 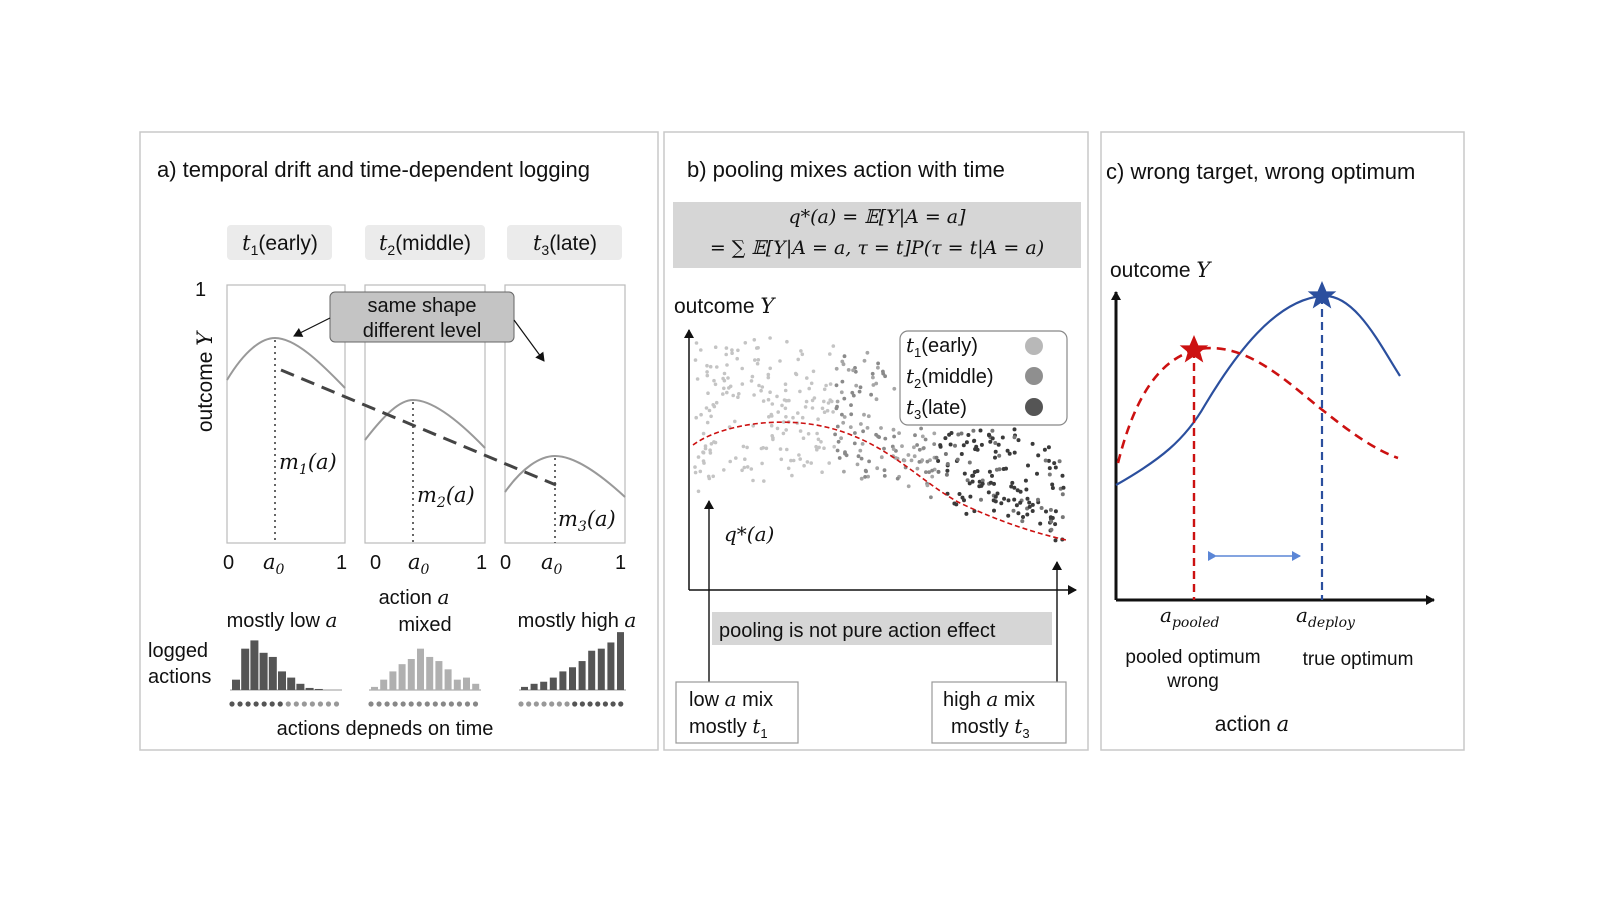 I want to click on mix-label-early: mostly low a, so click(x=282, y=620).